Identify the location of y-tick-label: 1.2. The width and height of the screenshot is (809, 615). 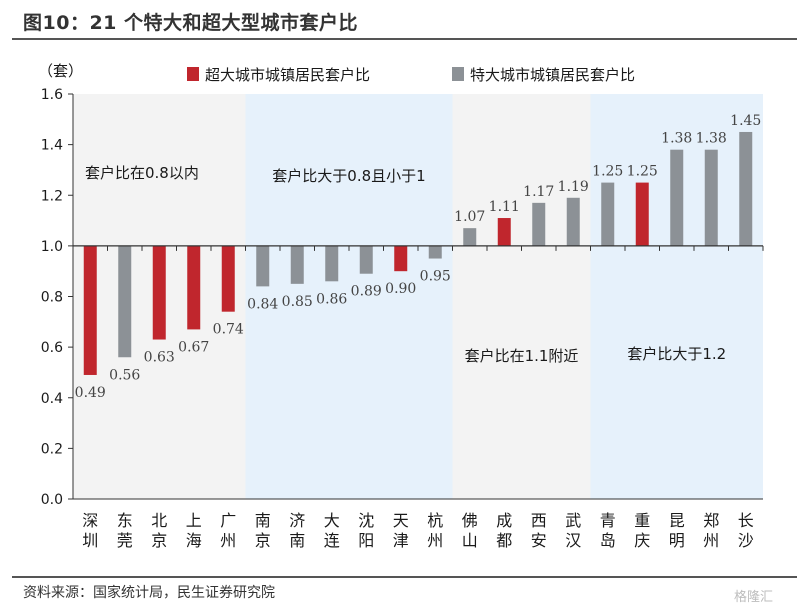
(52, 196).